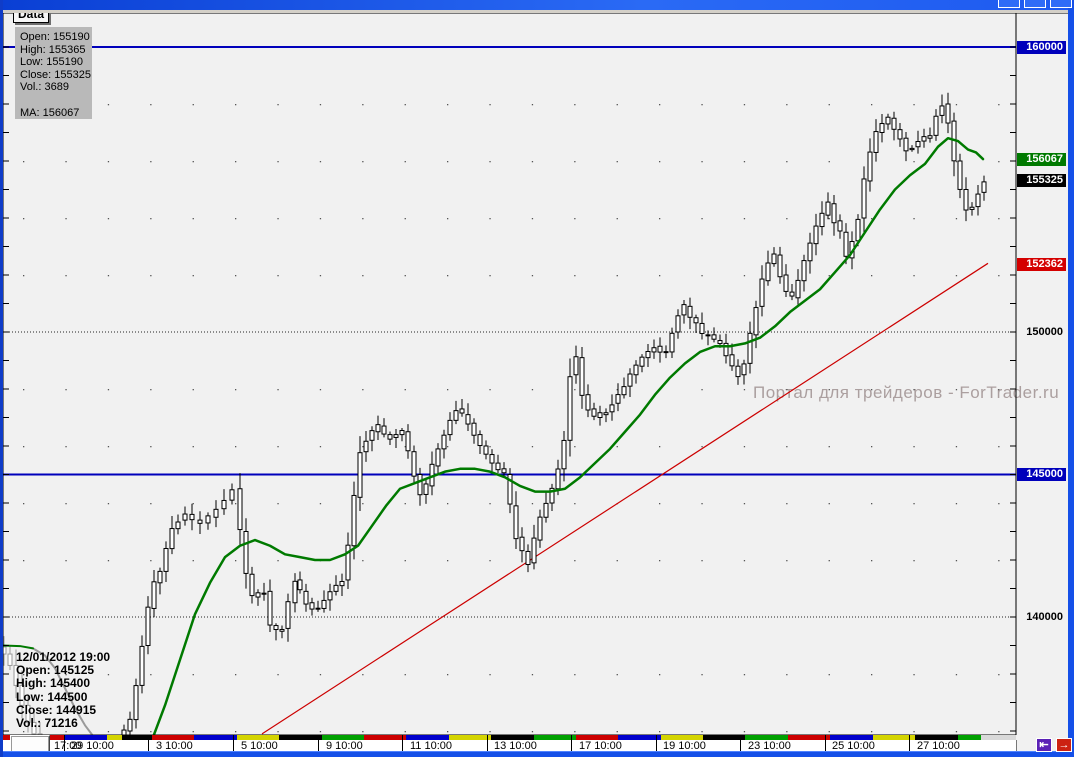 The image size is (1074, 757). Describe the element at coordinates (1041, 474) in the screenshot. I see `price-label-145000: 145000` at that location.